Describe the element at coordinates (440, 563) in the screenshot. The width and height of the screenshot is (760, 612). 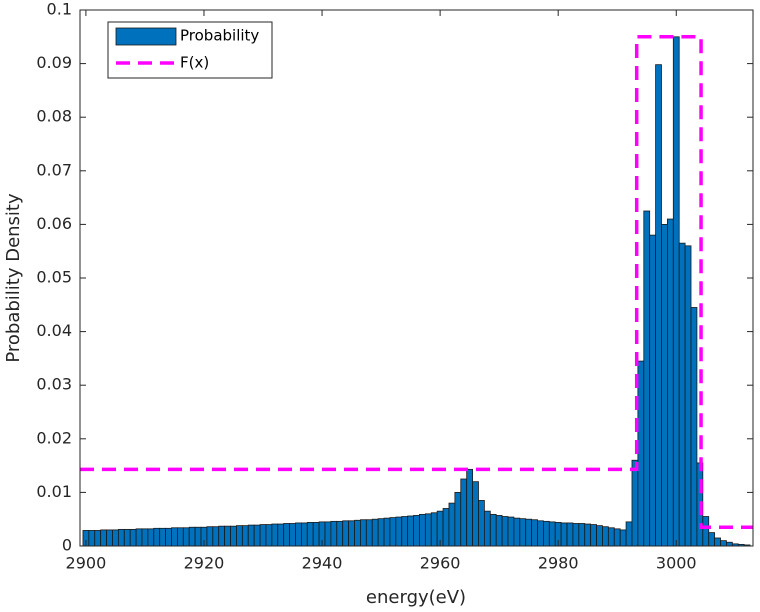
I see `x-tick-label: 2960` at that location.